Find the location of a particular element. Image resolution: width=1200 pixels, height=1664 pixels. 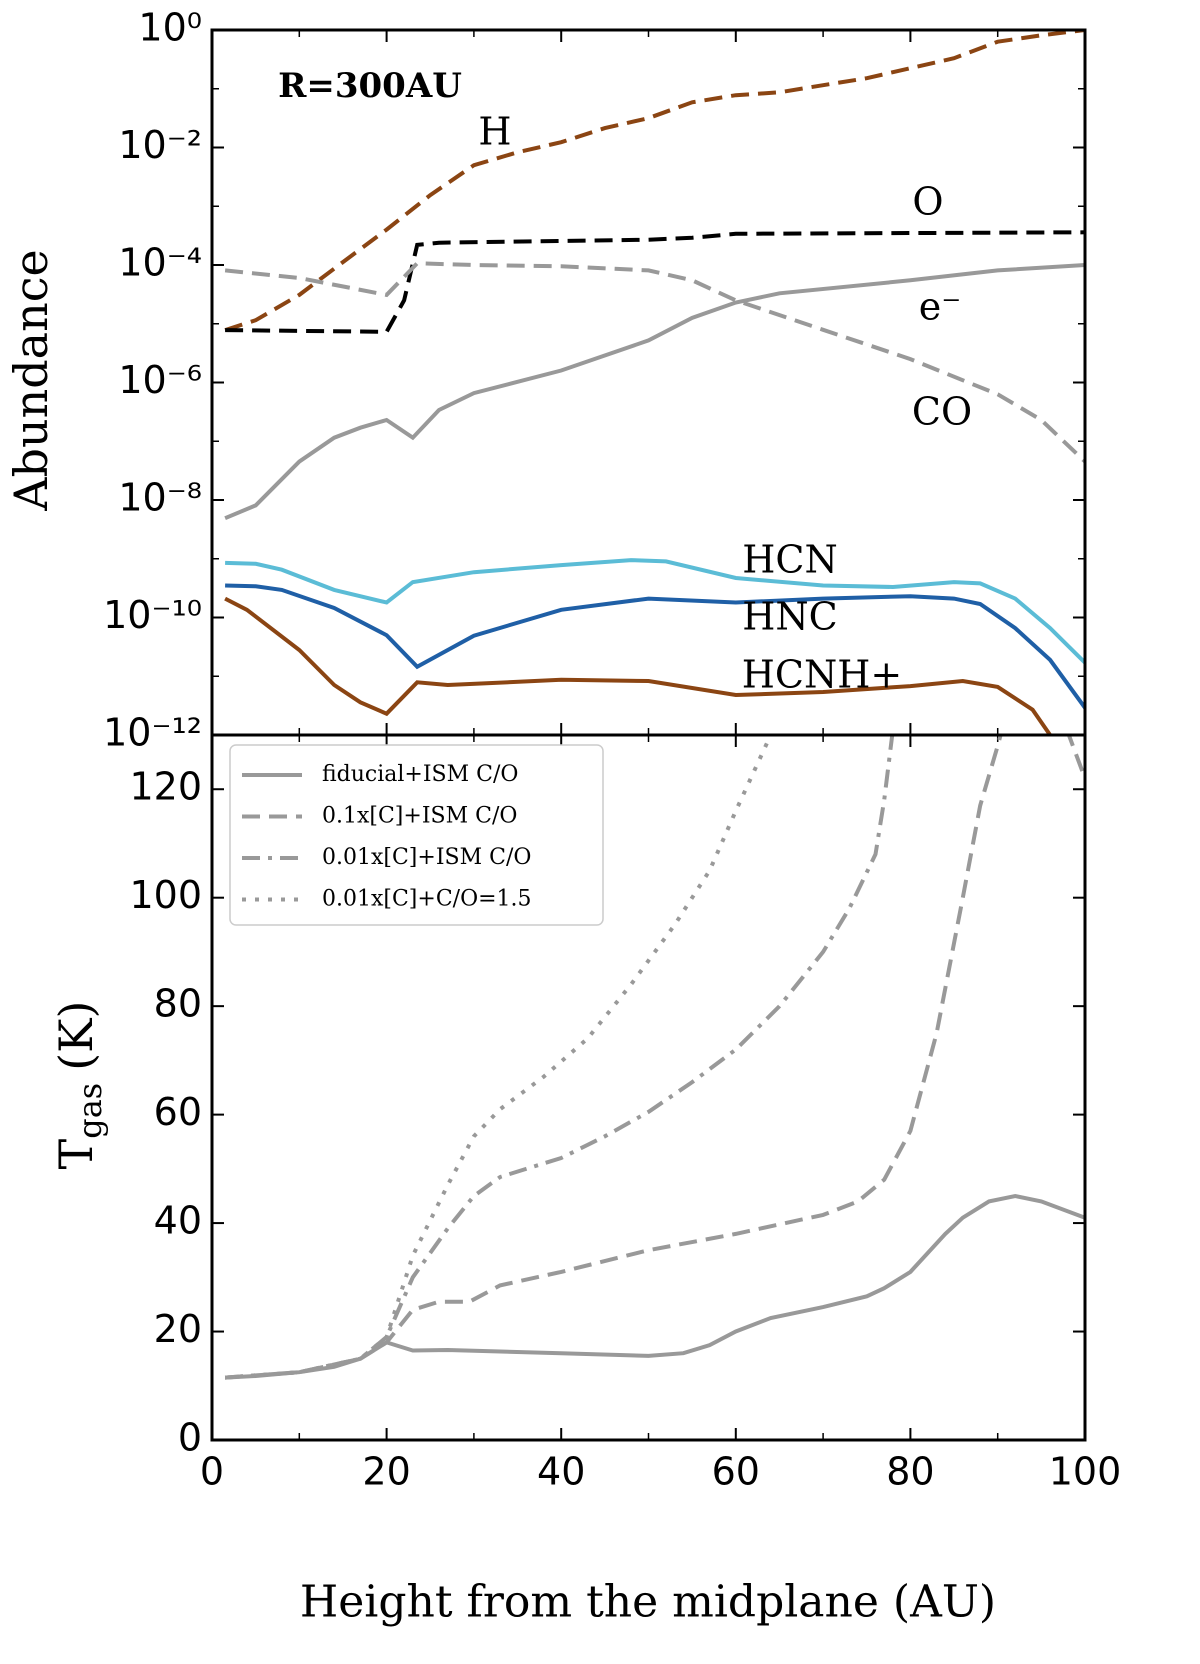

legend-label: fiducial+ISM C/O is located at coordinates (420, 774).